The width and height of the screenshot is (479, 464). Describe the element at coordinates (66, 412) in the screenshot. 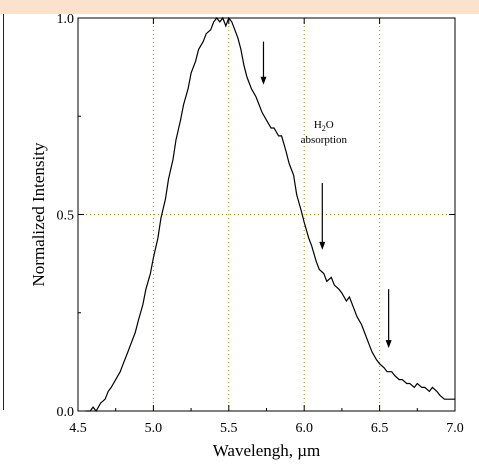

I see `y-tick-label-0: 0.0` at that location.